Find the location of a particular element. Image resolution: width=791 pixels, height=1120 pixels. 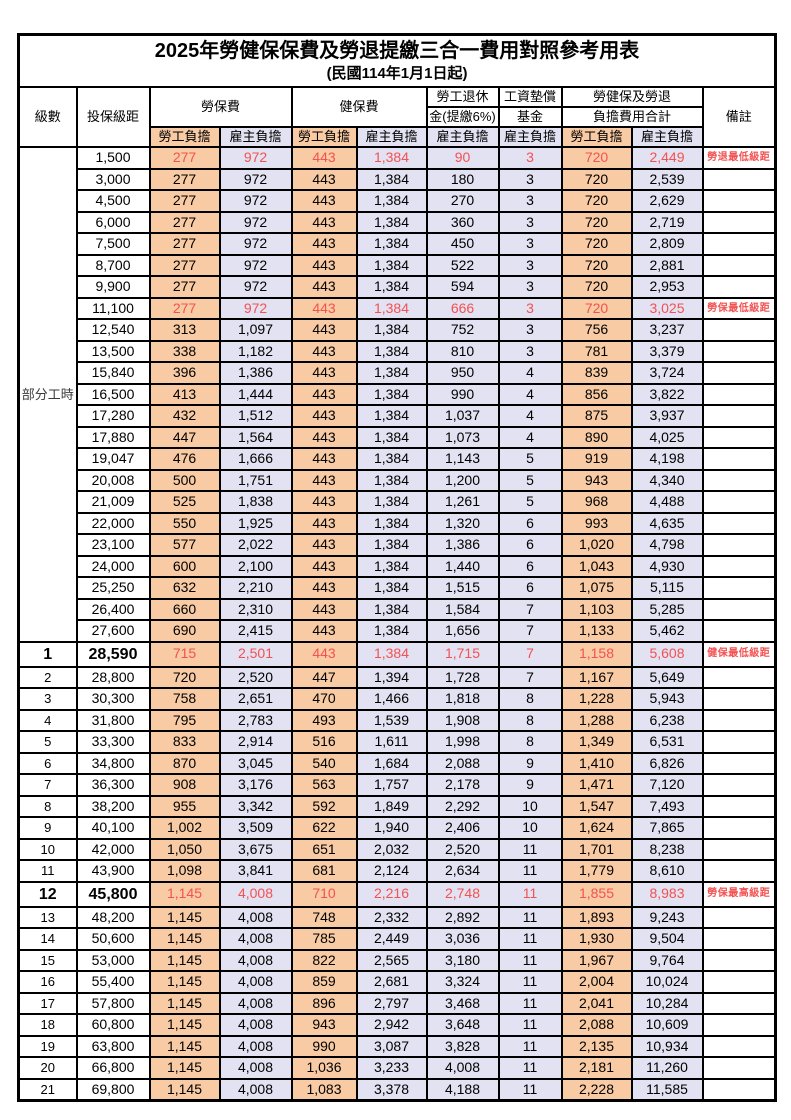

total-employee-cell: 2,088 is located at coordinates (596, 1025).